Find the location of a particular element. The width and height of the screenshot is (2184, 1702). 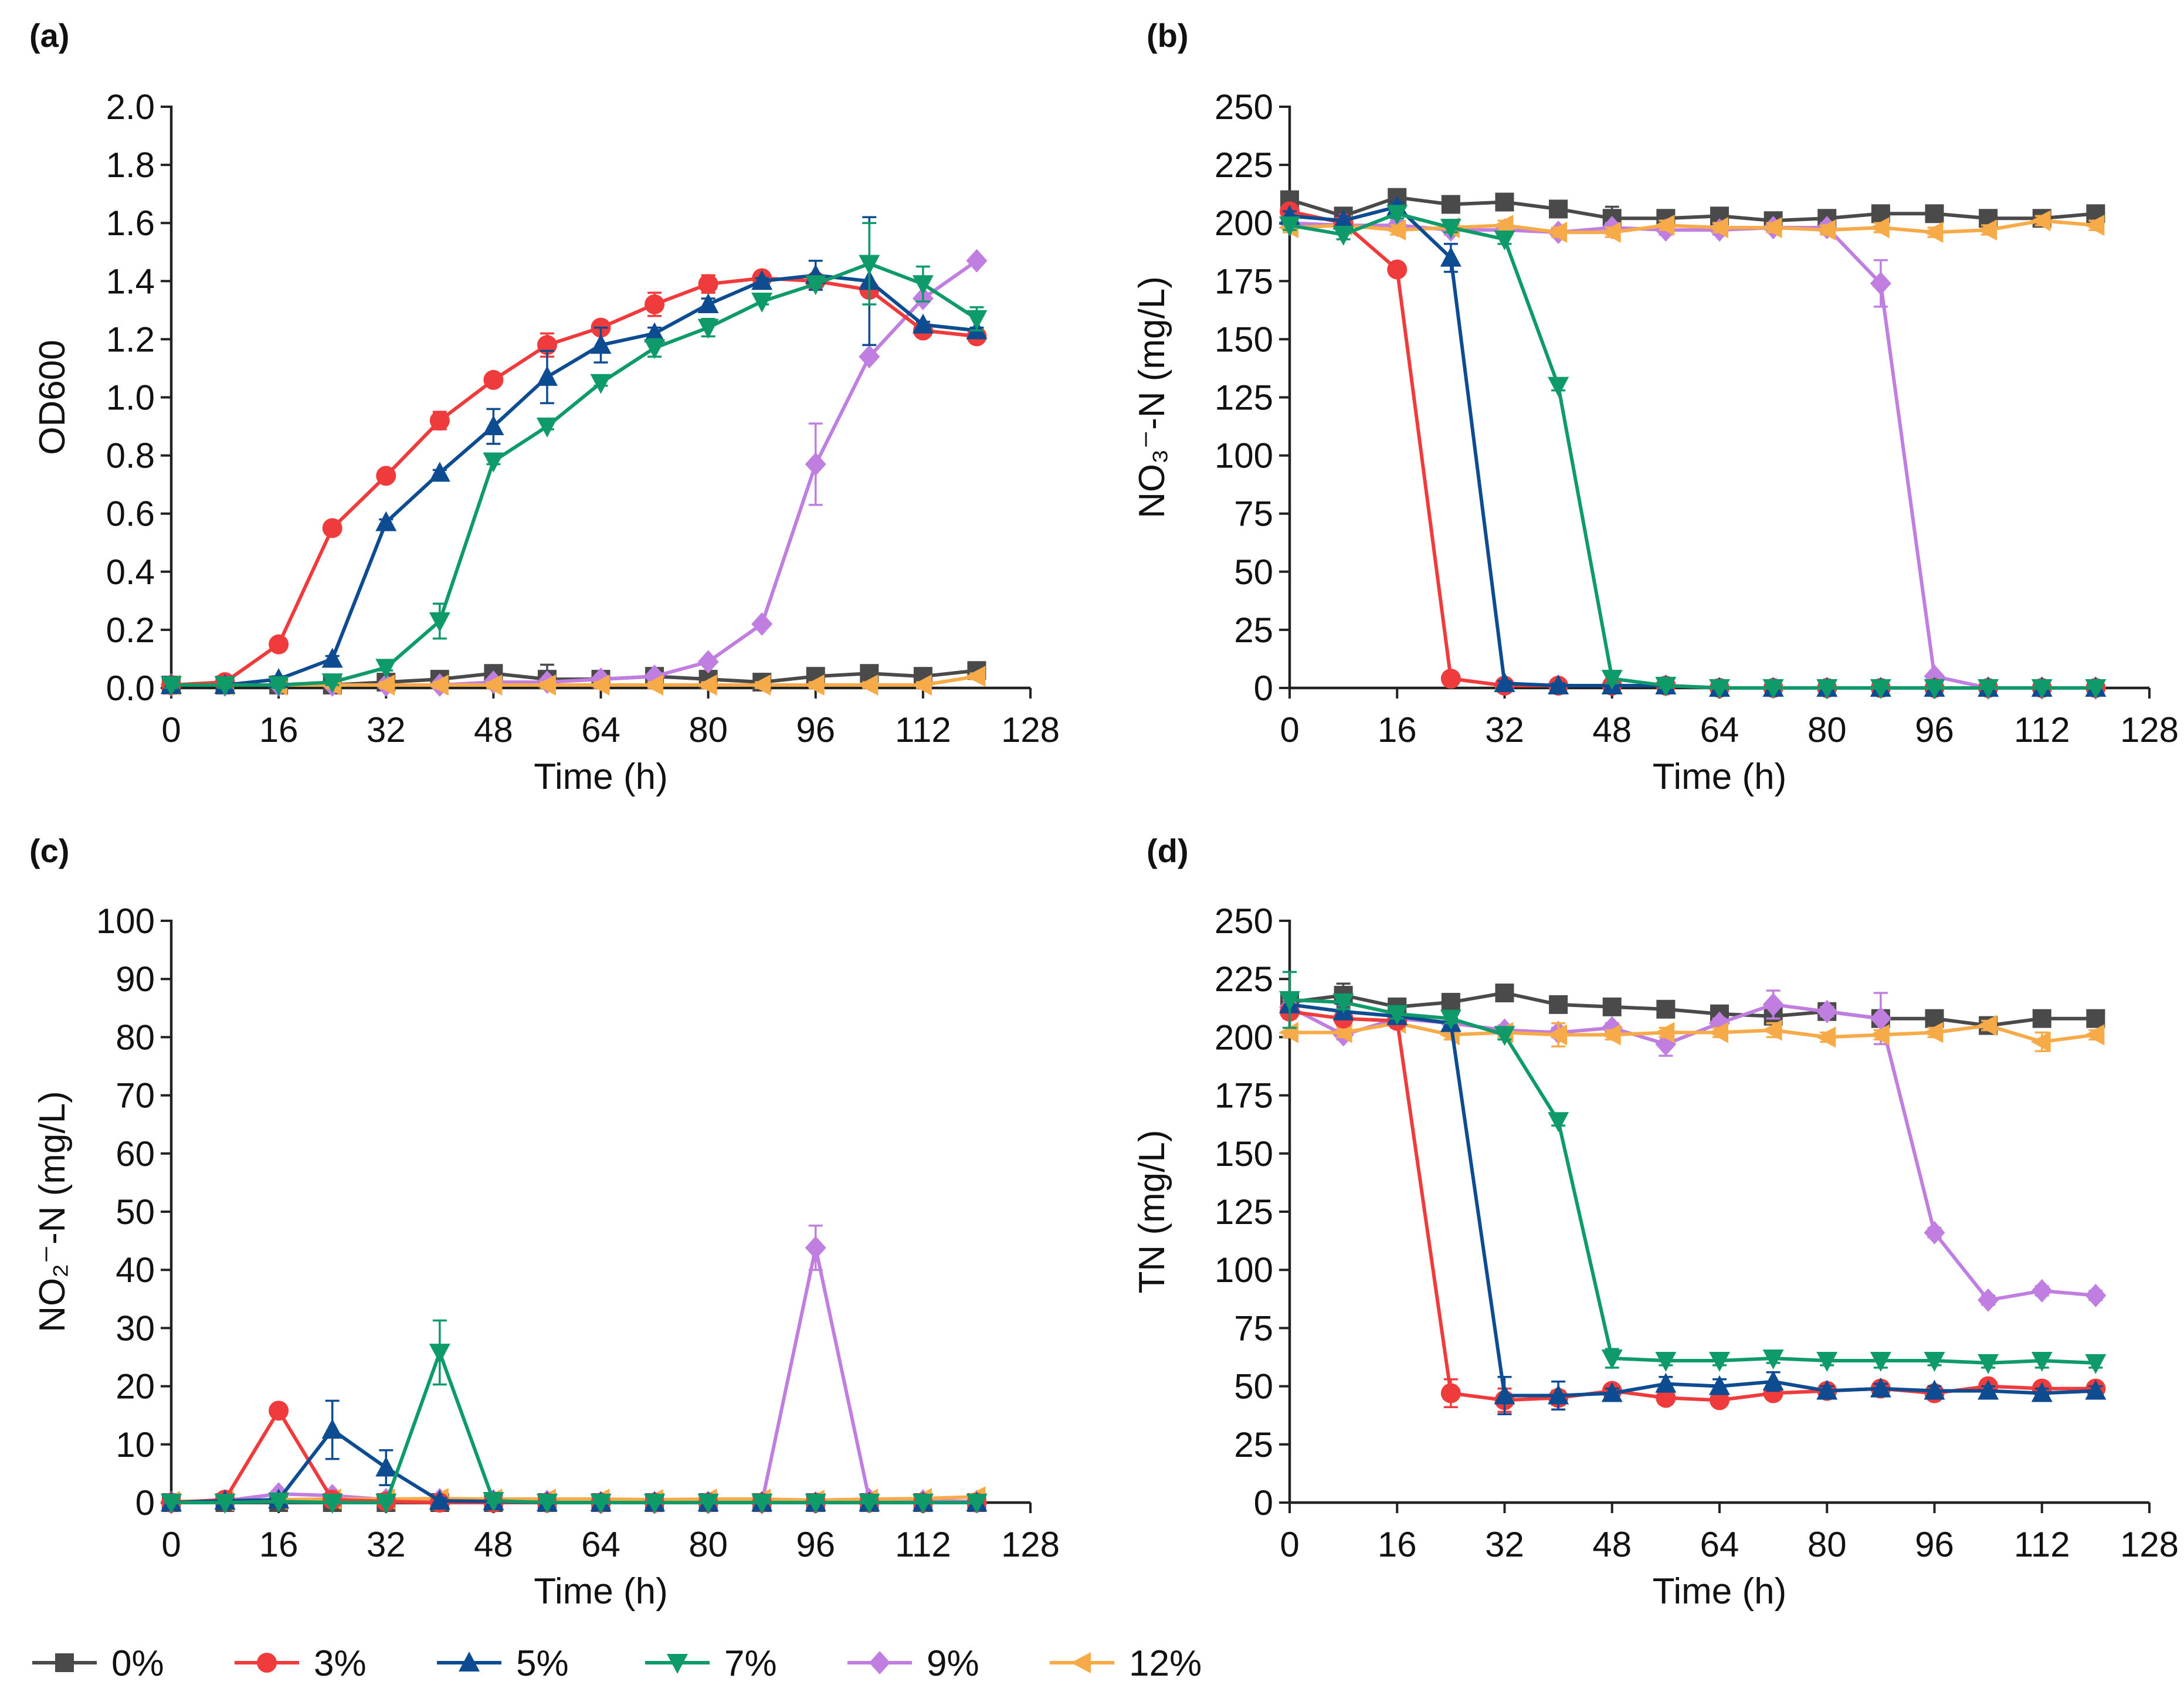

legend-label: 12% is located at coordinates (1165, 1663).